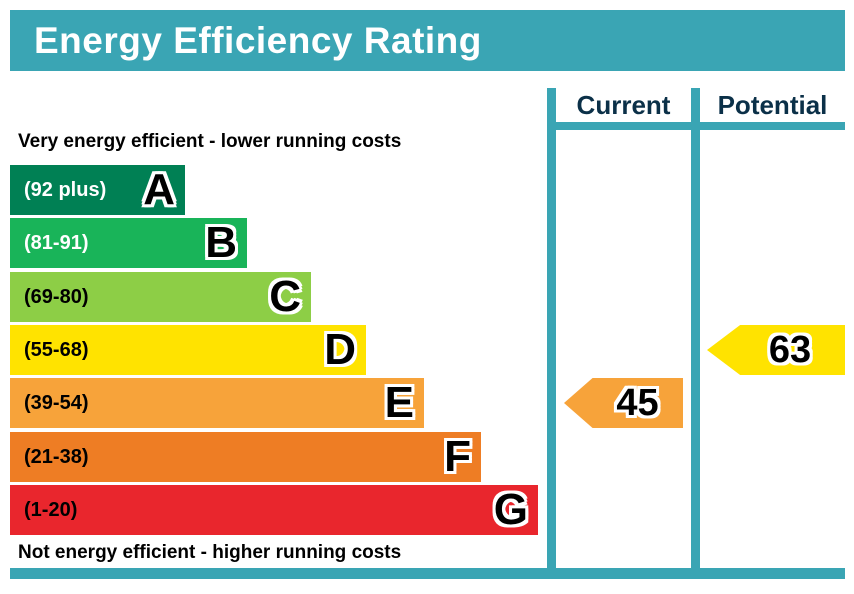 Image resolution: width=854 pixels, height=594 pixels. Describe the element at coordinates (56, 456) in the screenshot. I see `band-range: (21-38)` at that location.